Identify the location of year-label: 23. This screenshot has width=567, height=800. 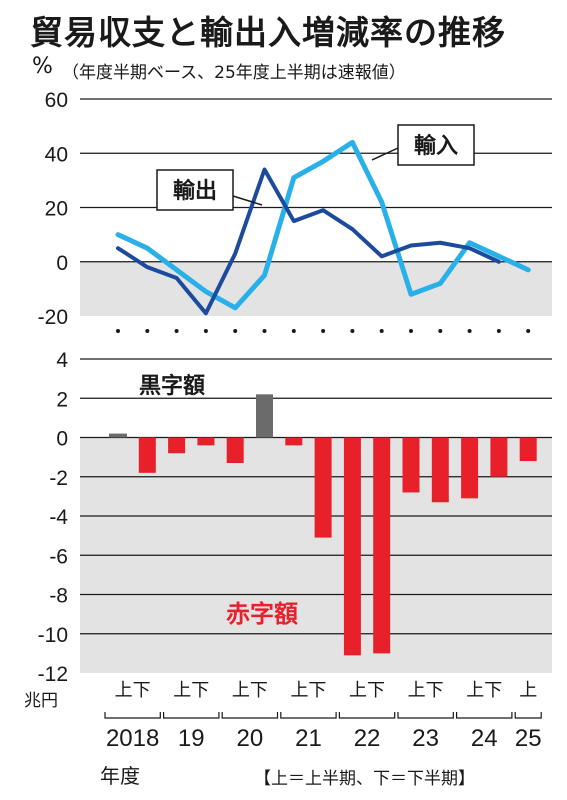
(425, 738).